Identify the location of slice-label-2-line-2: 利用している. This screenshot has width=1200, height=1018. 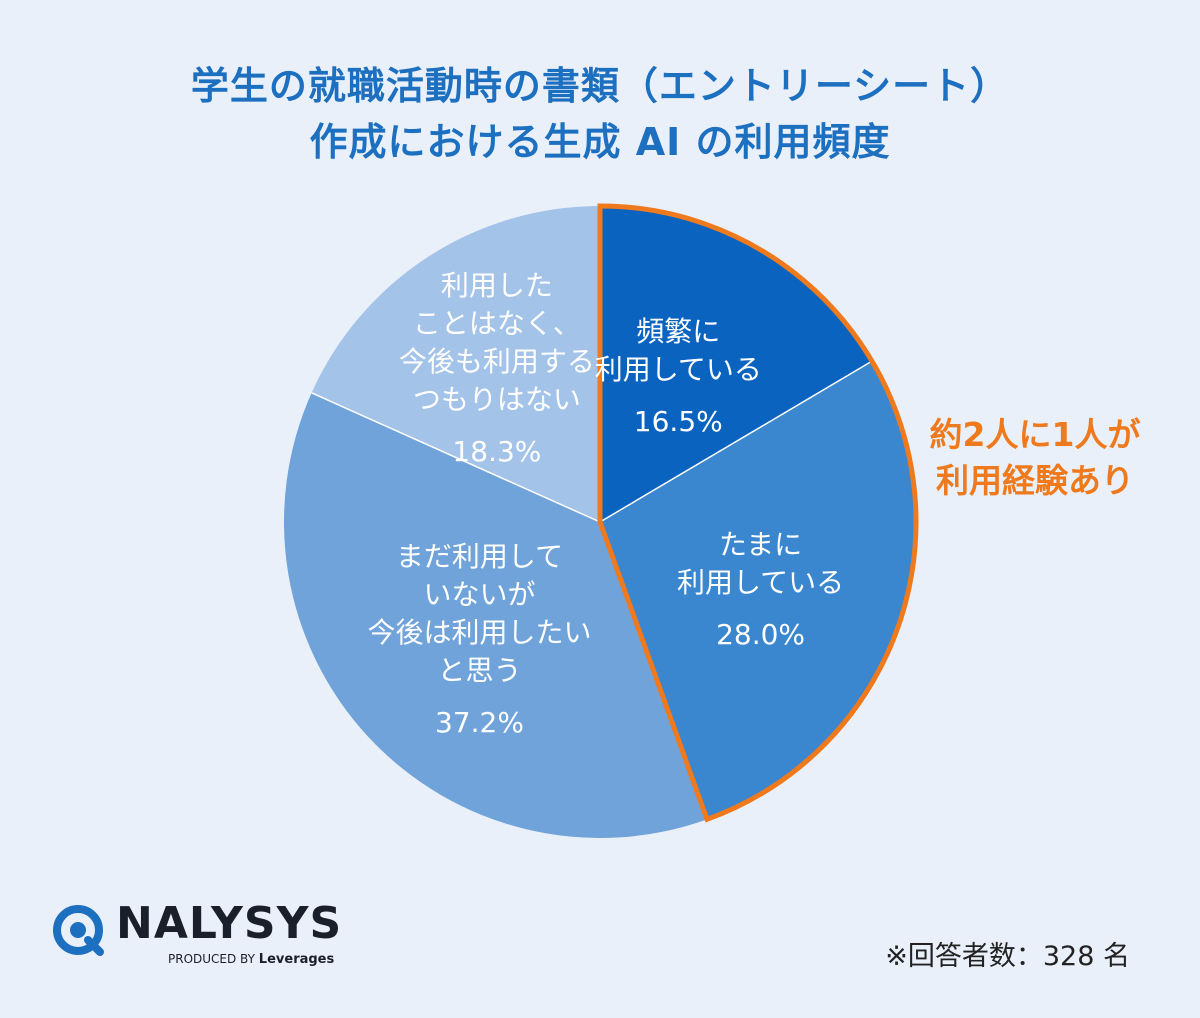
(760, 582).